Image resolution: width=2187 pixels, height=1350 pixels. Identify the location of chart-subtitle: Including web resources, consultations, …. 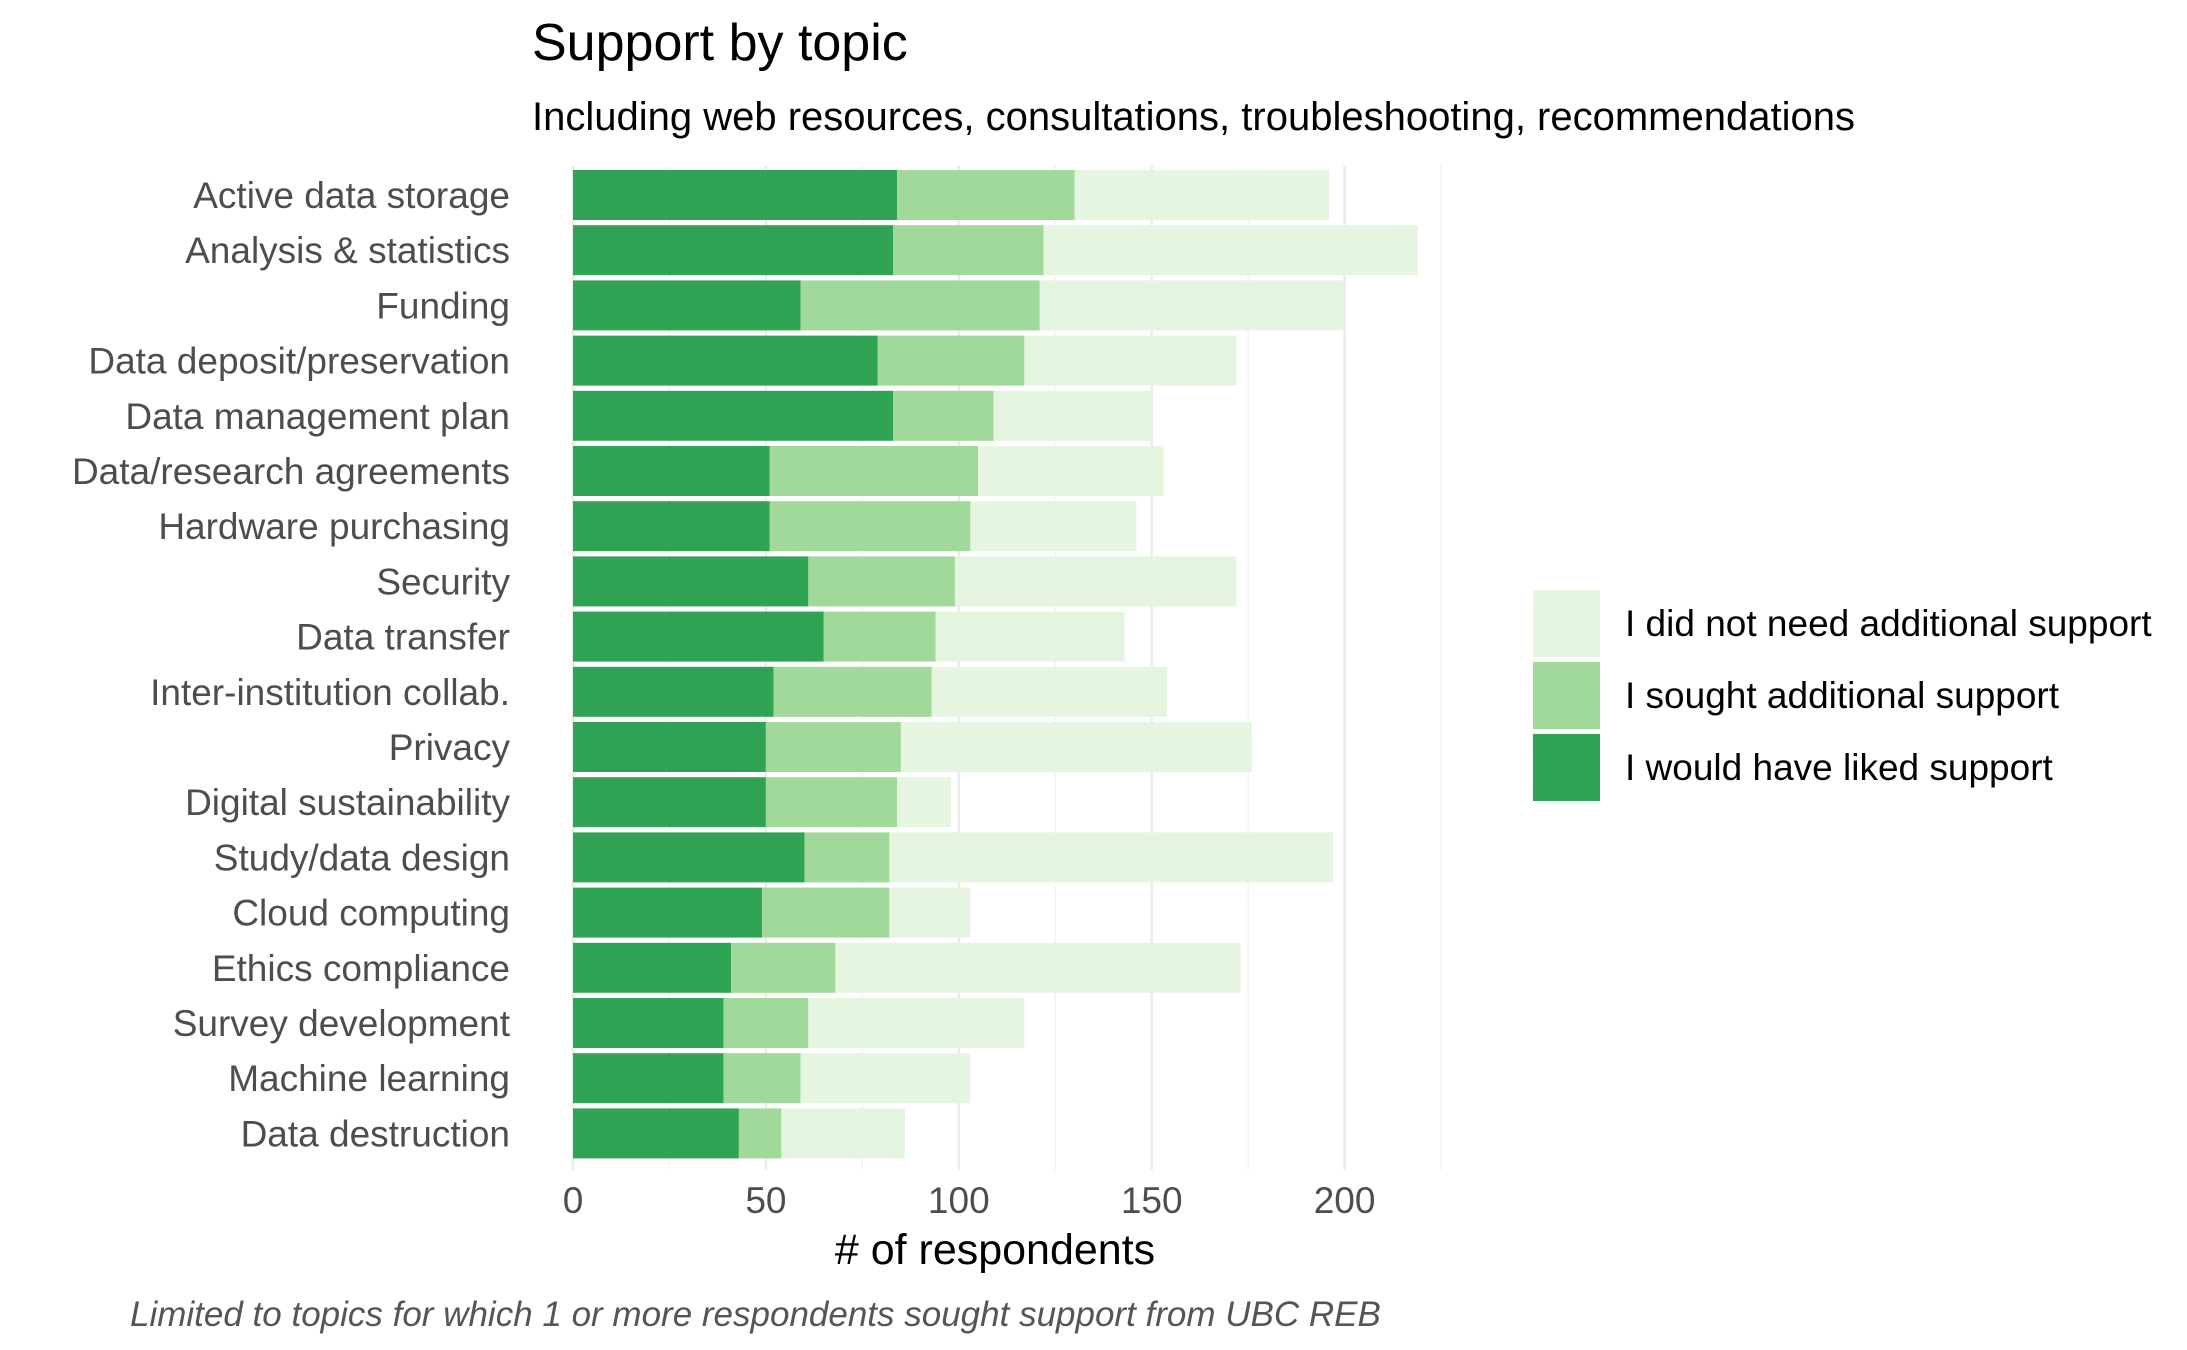
(1193, 117).